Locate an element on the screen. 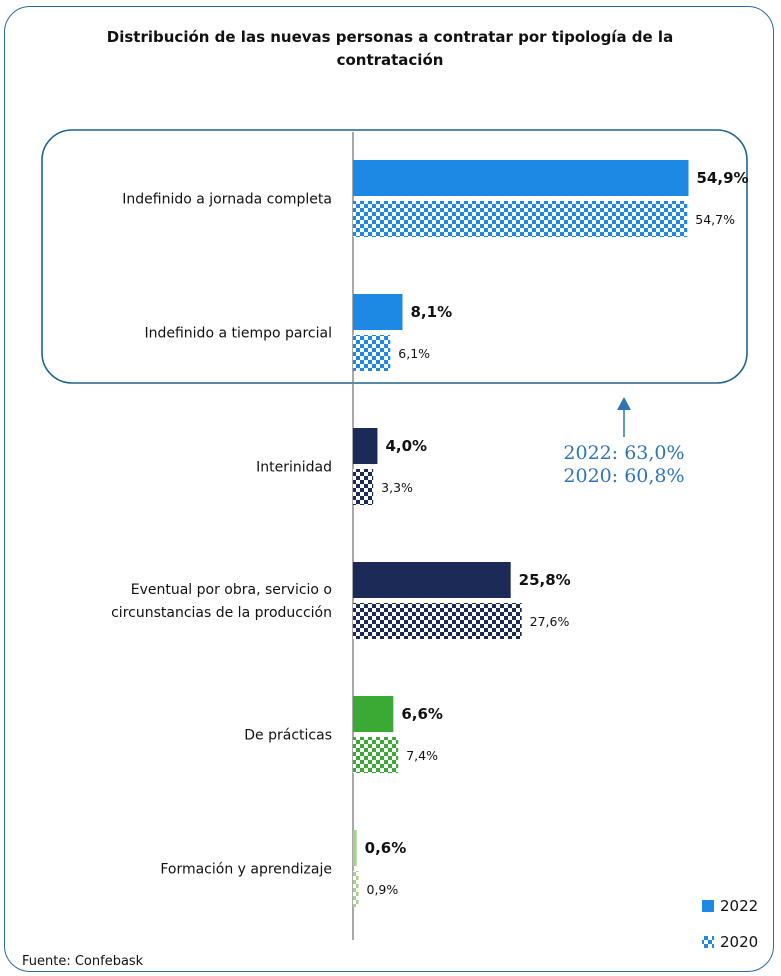 This screenshot has height=976, width=781. data-label-2020: 7,4% is located at coordinates (422, 755).